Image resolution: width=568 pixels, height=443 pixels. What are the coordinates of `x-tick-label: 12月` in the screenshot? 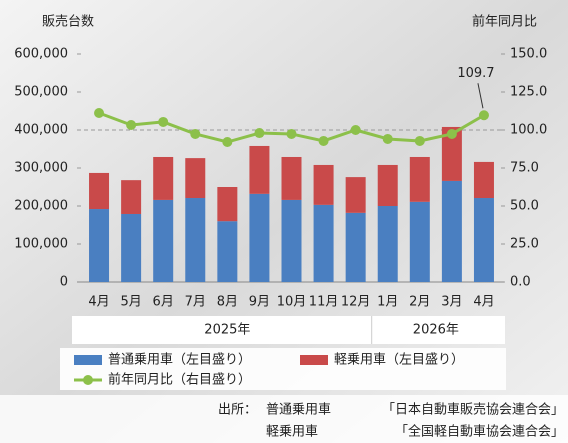 It's located at (356, 302).